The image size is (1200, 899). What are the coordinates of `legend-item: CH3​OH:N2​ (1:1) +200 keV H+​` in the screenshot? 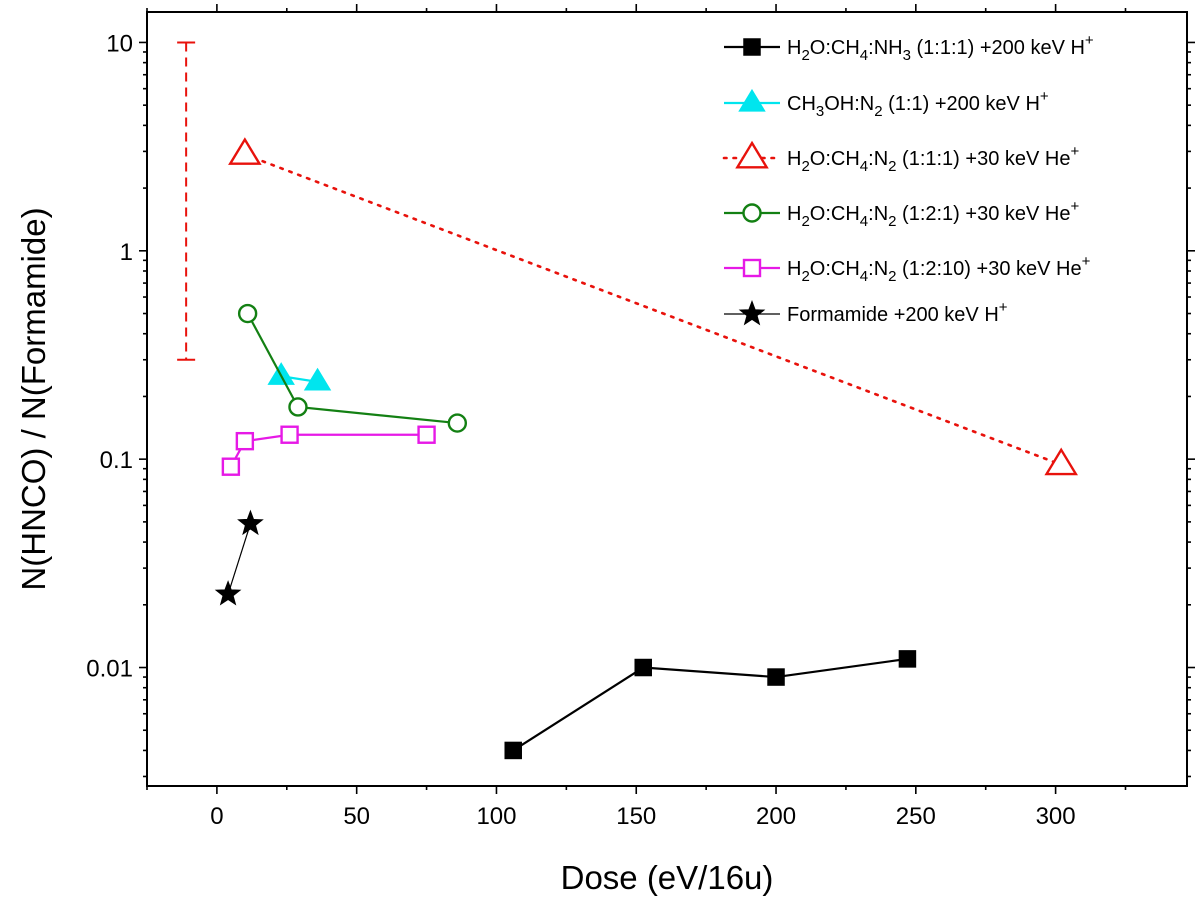 It's located at (886, 104).